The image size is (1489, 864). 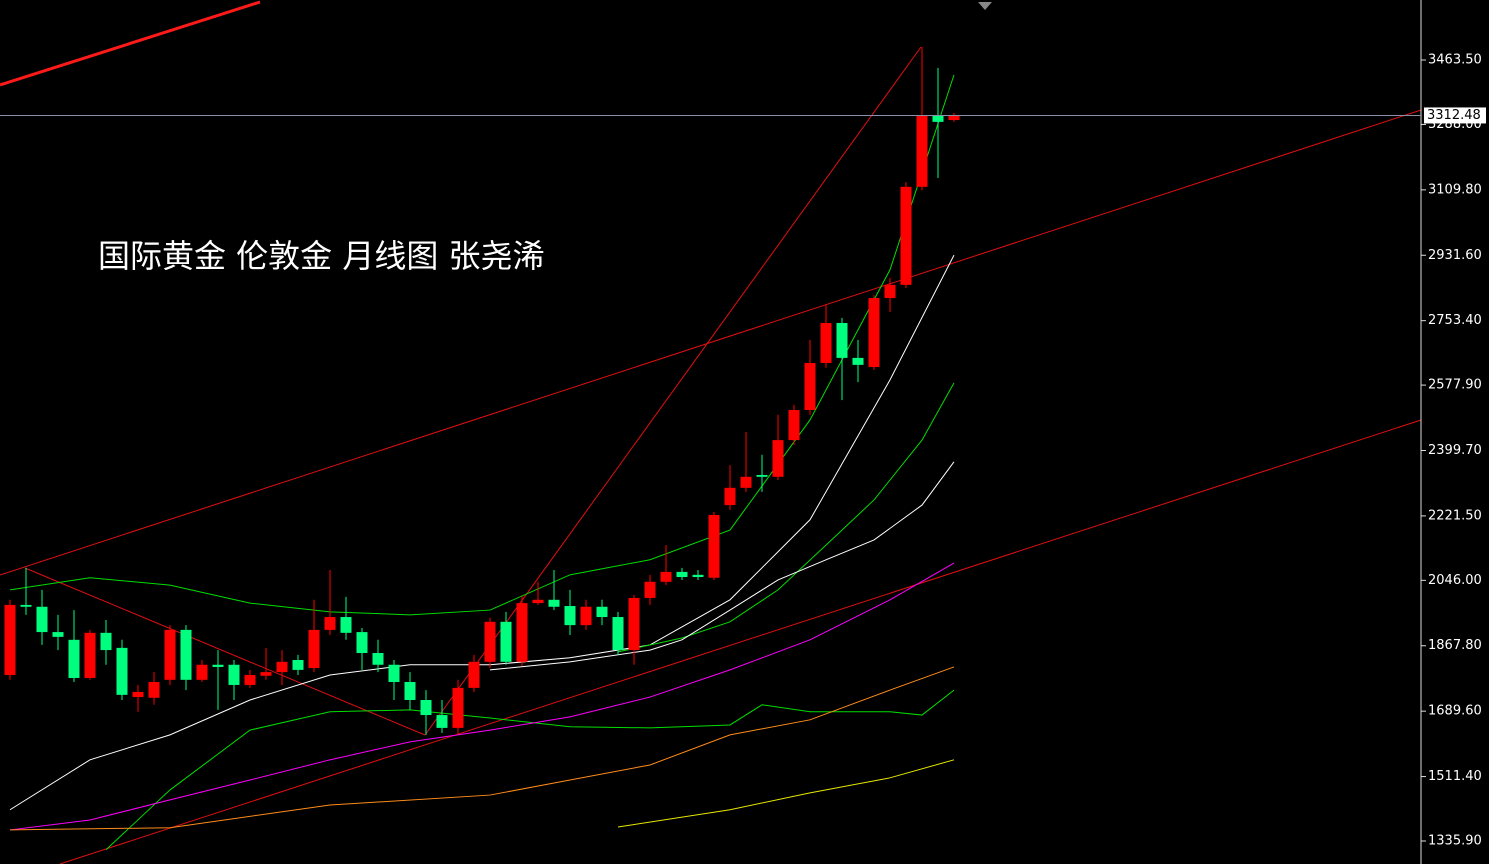 I want to click on y-tick-label: 2577.90, so click(x=1455, y=385).